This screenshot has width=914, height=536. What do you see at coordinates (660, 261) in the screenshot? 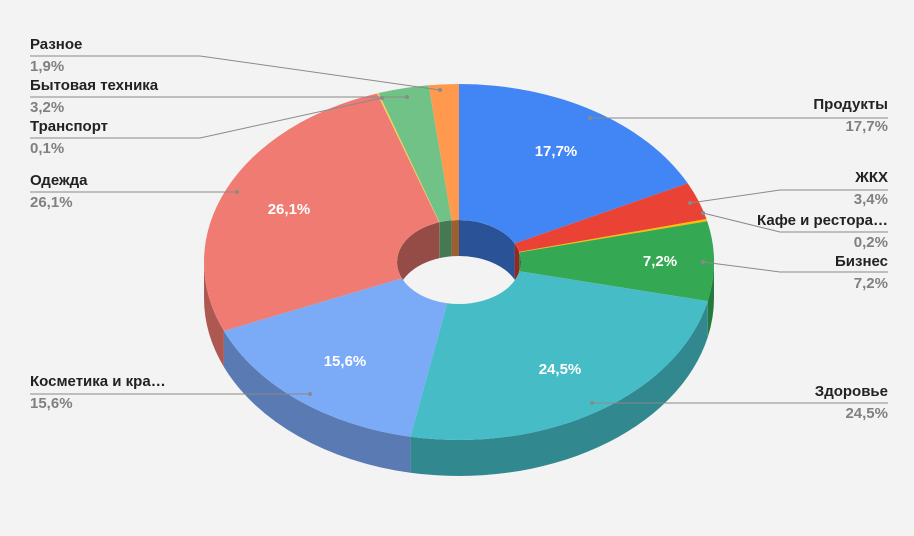
I see `slice-label: 7,2%` at bounding box center [660, 261].